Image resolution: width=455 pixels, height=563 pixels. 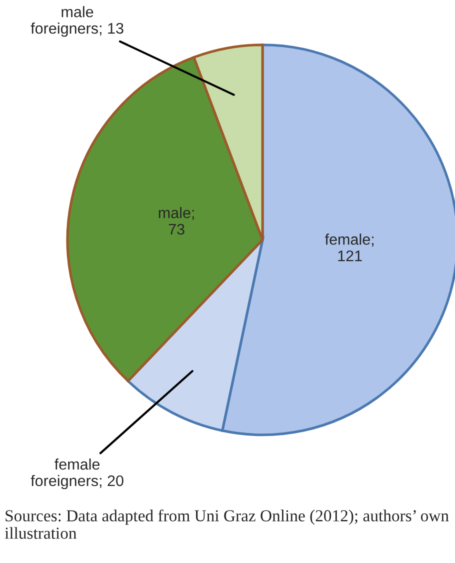 What do you see at coordinates (77, 21) in the screenshot?
I see `data-label: male foreigners; 13` at bounding box center [77, 21].